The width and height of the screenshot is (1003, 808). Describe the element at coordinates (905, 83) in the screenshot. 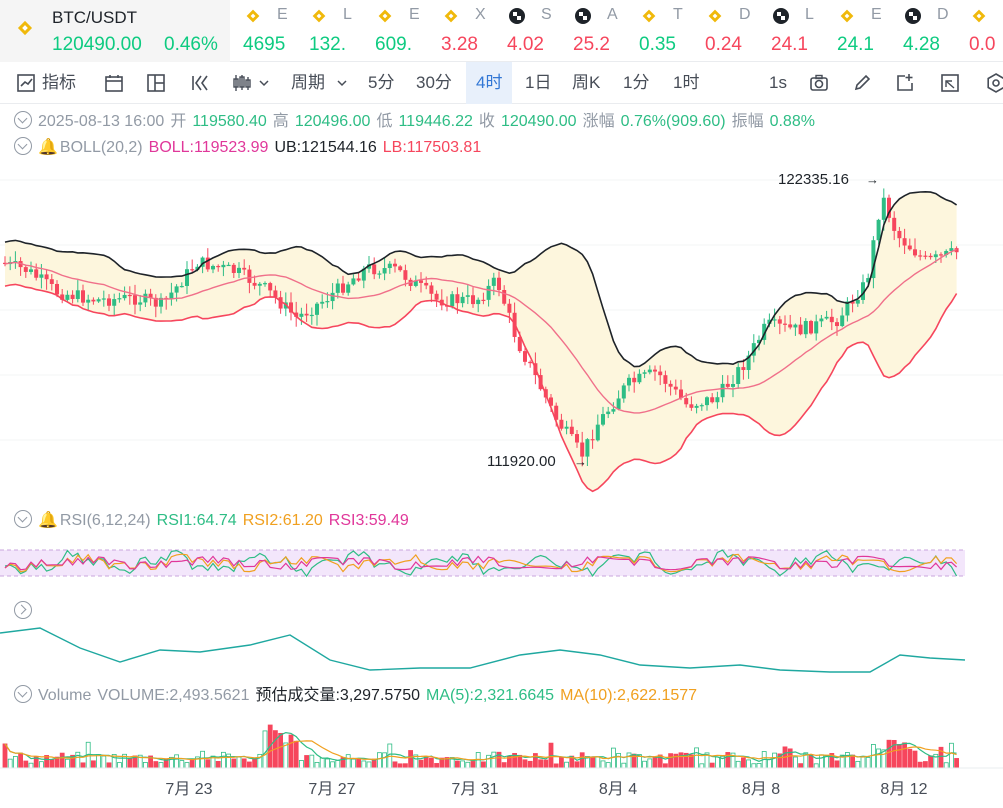

I see `add-window-icon` at that location.